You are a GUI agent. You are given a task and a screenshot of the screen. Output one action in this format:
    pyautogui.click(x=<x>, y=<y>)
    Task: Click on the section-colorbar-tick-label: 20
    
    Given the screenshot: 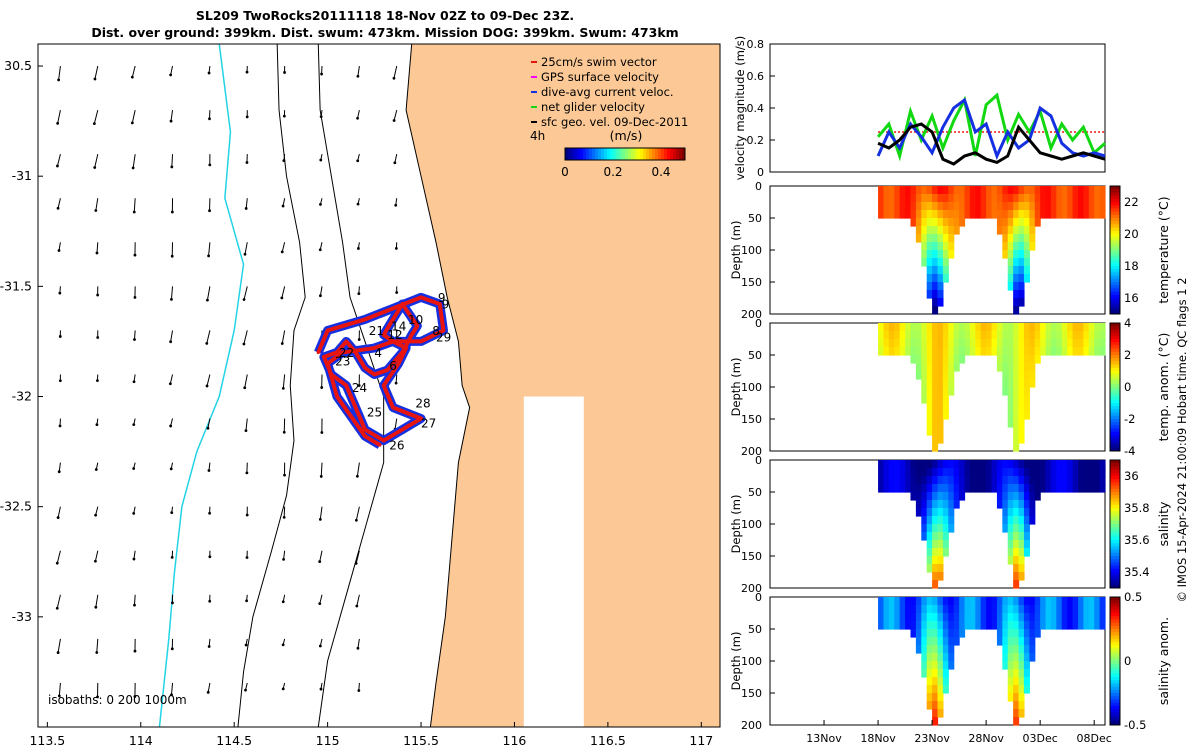 What is the action you would take?
    pyautogui.click(x=1131, y=234)
    